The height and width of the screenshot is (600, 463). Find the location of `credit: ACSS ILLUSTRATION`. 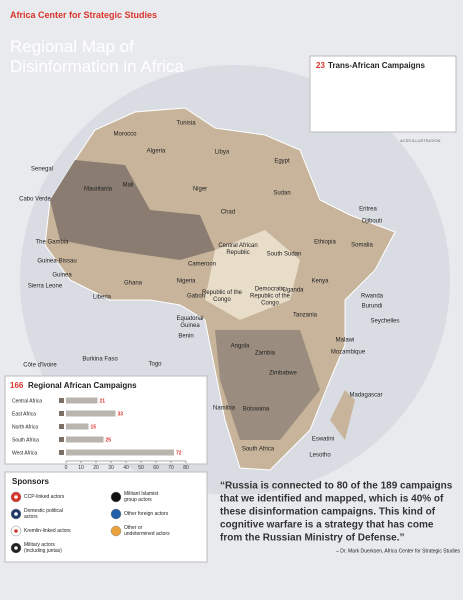

credit: ACSS ILLUSTRATION is located at coordinates (420, 140).